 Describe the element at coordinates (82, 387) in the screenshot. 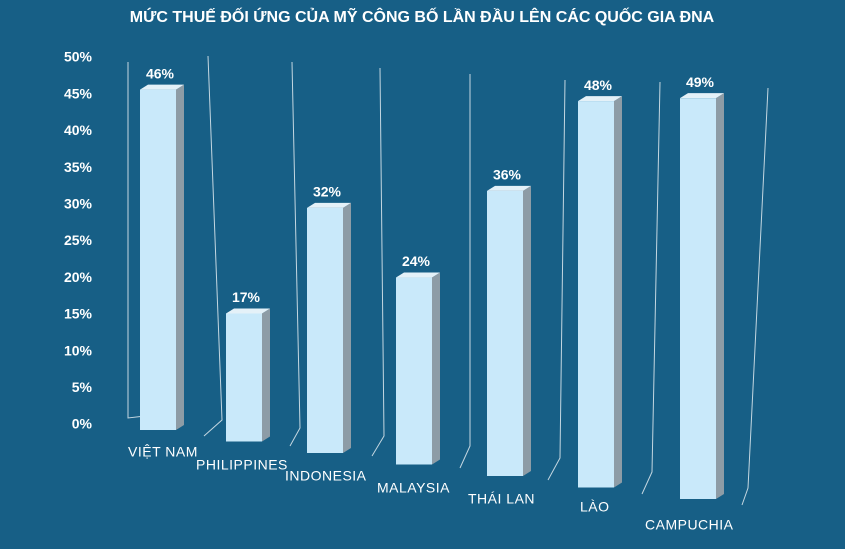

I see `y-tick-label: 5%` at that location.